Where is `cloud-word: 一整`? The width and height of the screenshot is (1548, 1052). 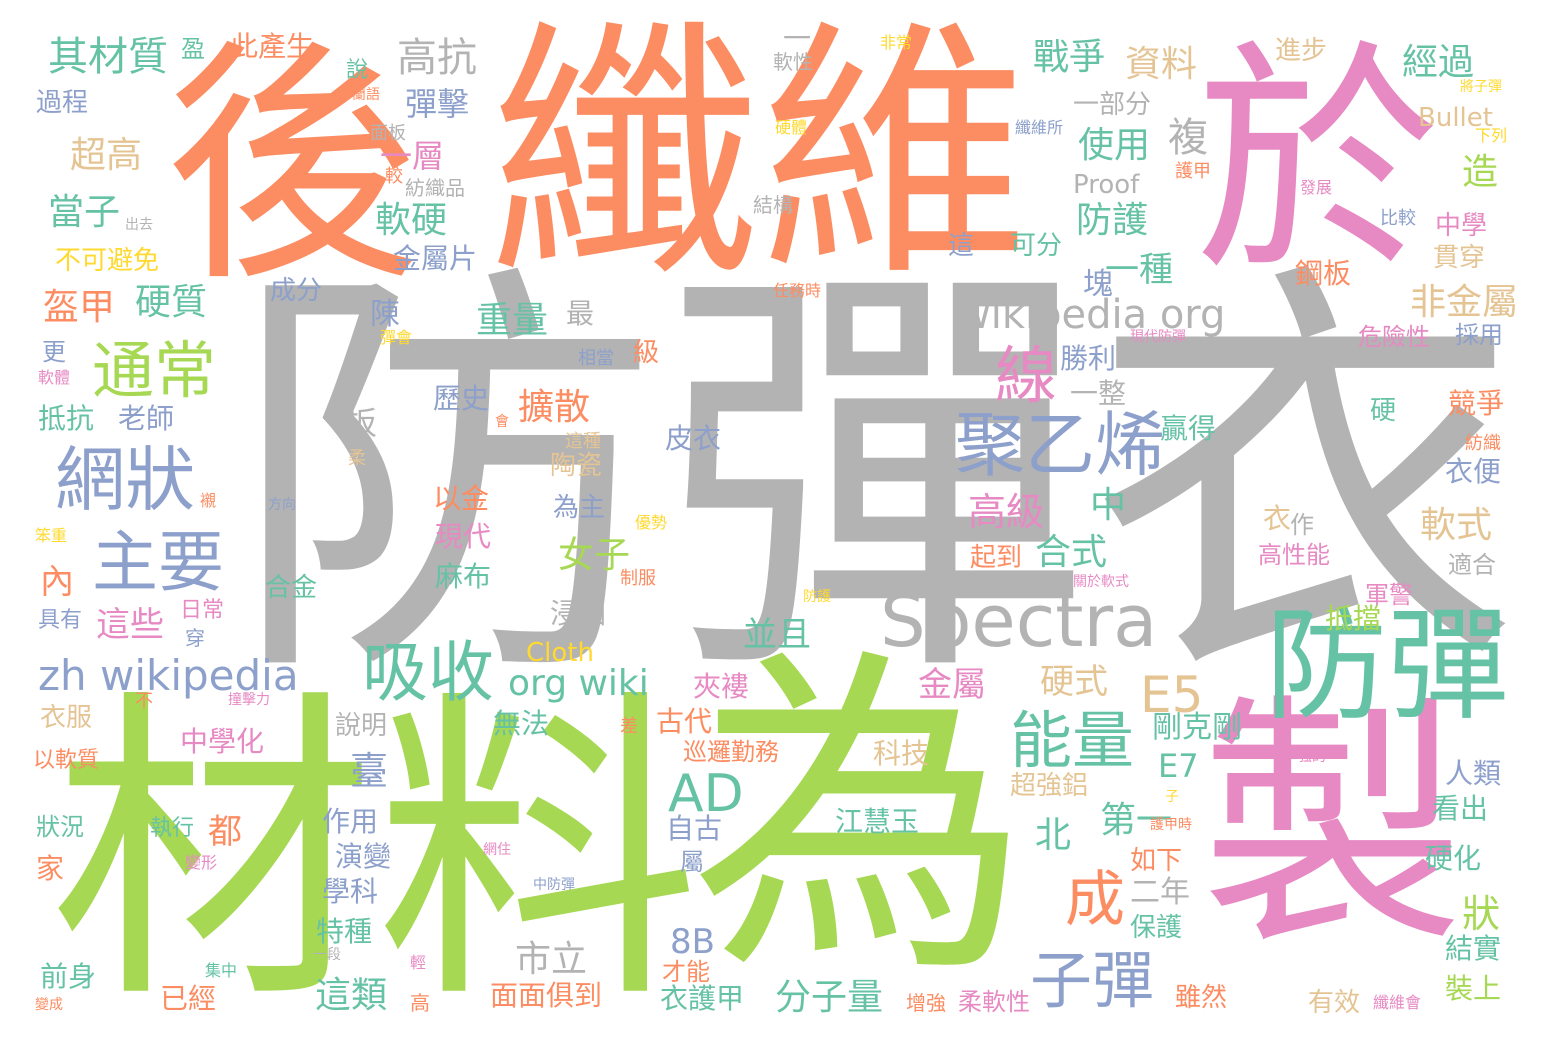
cloud-word: 一整 is located at coordinates (1098, 393).